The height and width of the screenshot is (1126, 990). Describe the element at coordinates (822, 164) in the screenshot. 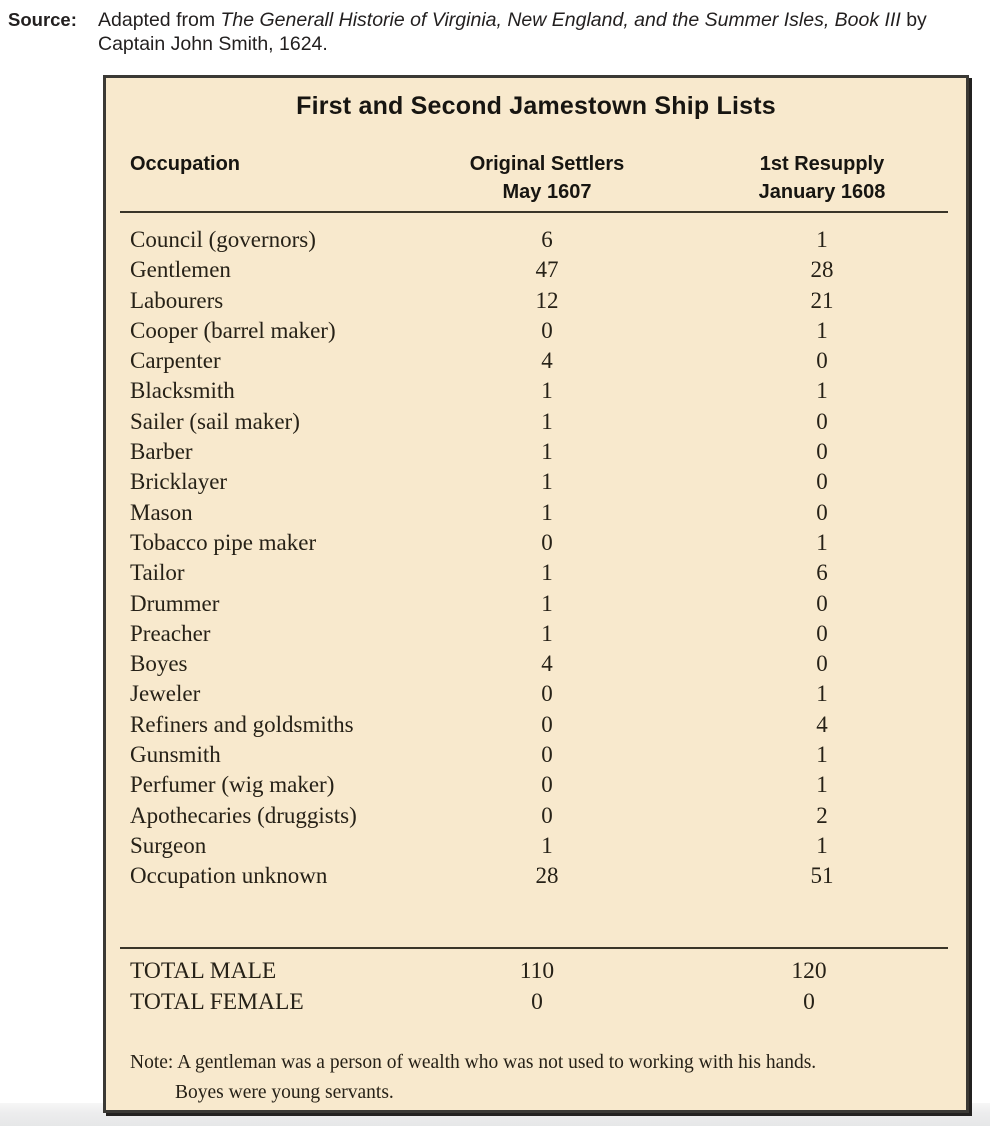

I see `column-header-line1: 1st Resupply` at that location.